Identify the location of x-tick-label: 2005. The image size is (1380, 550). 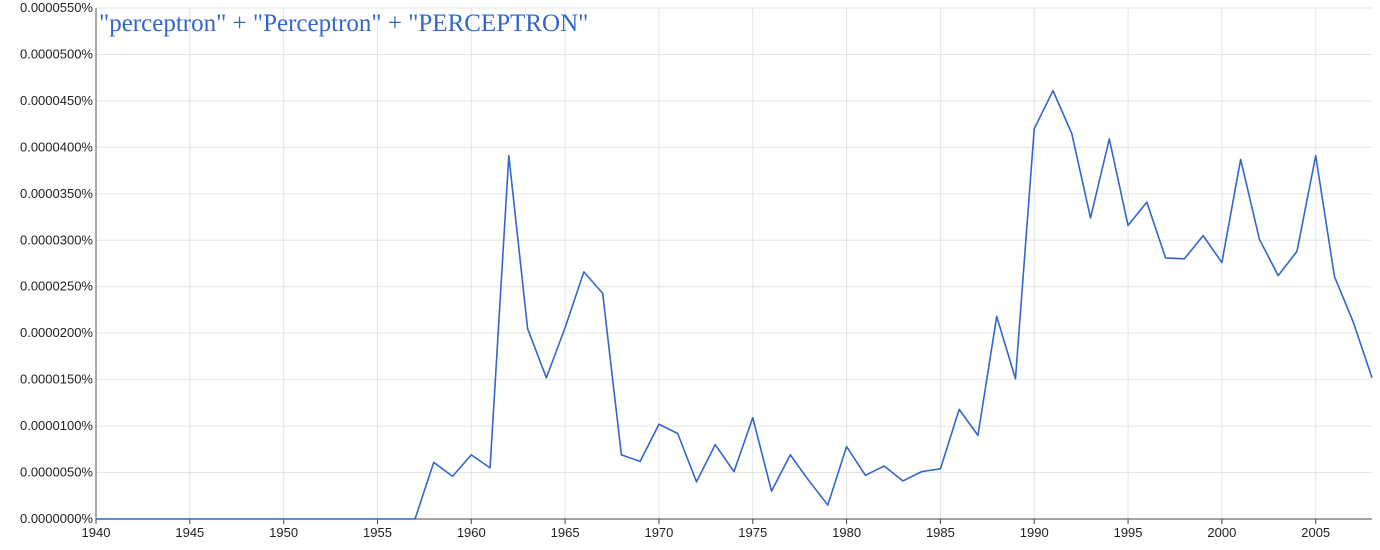
(1315, 532).